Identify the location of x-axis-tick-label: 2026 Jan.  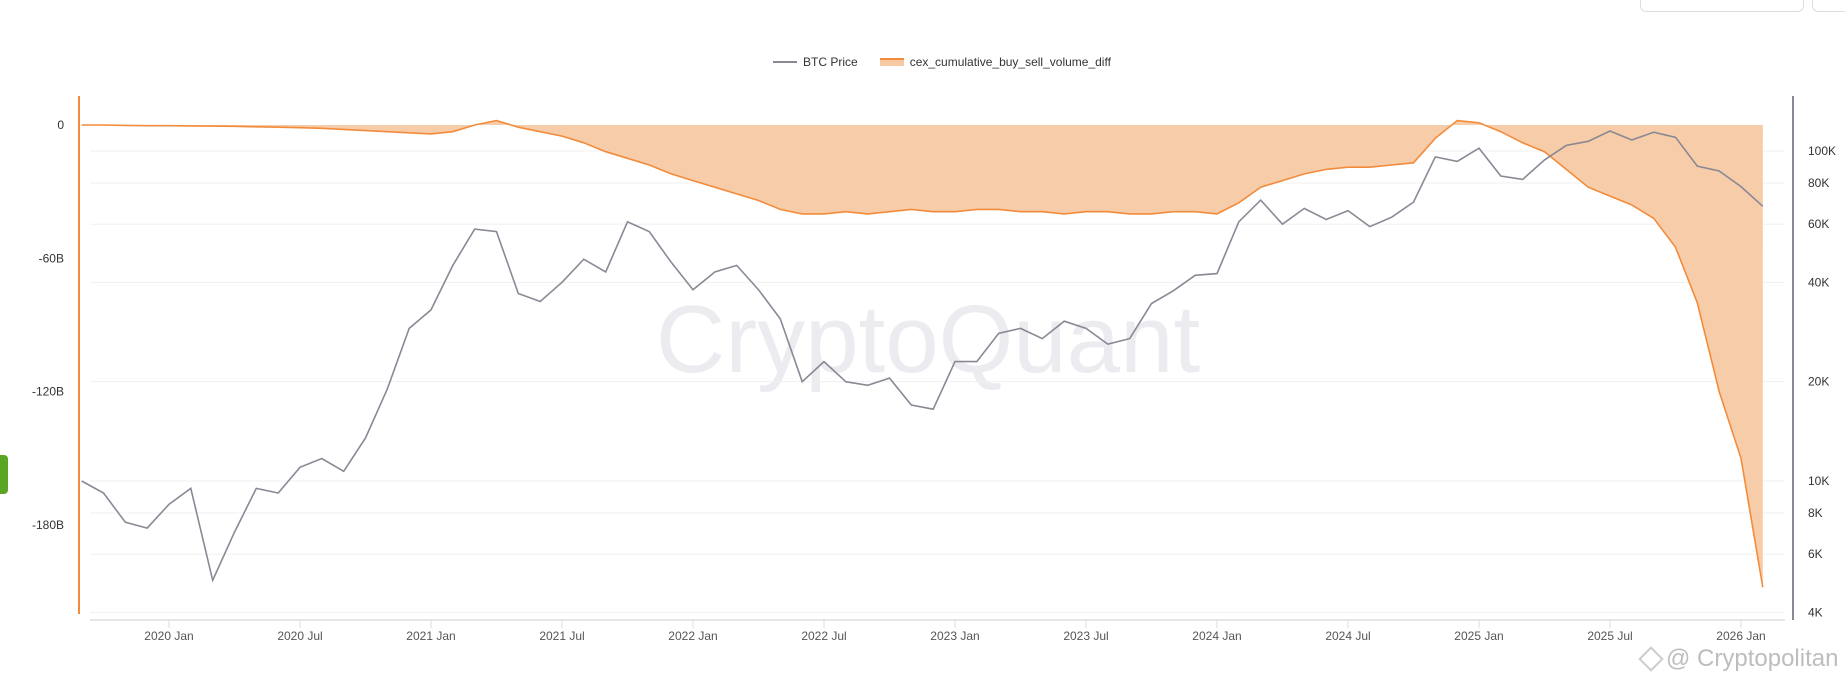
(1740, 636).